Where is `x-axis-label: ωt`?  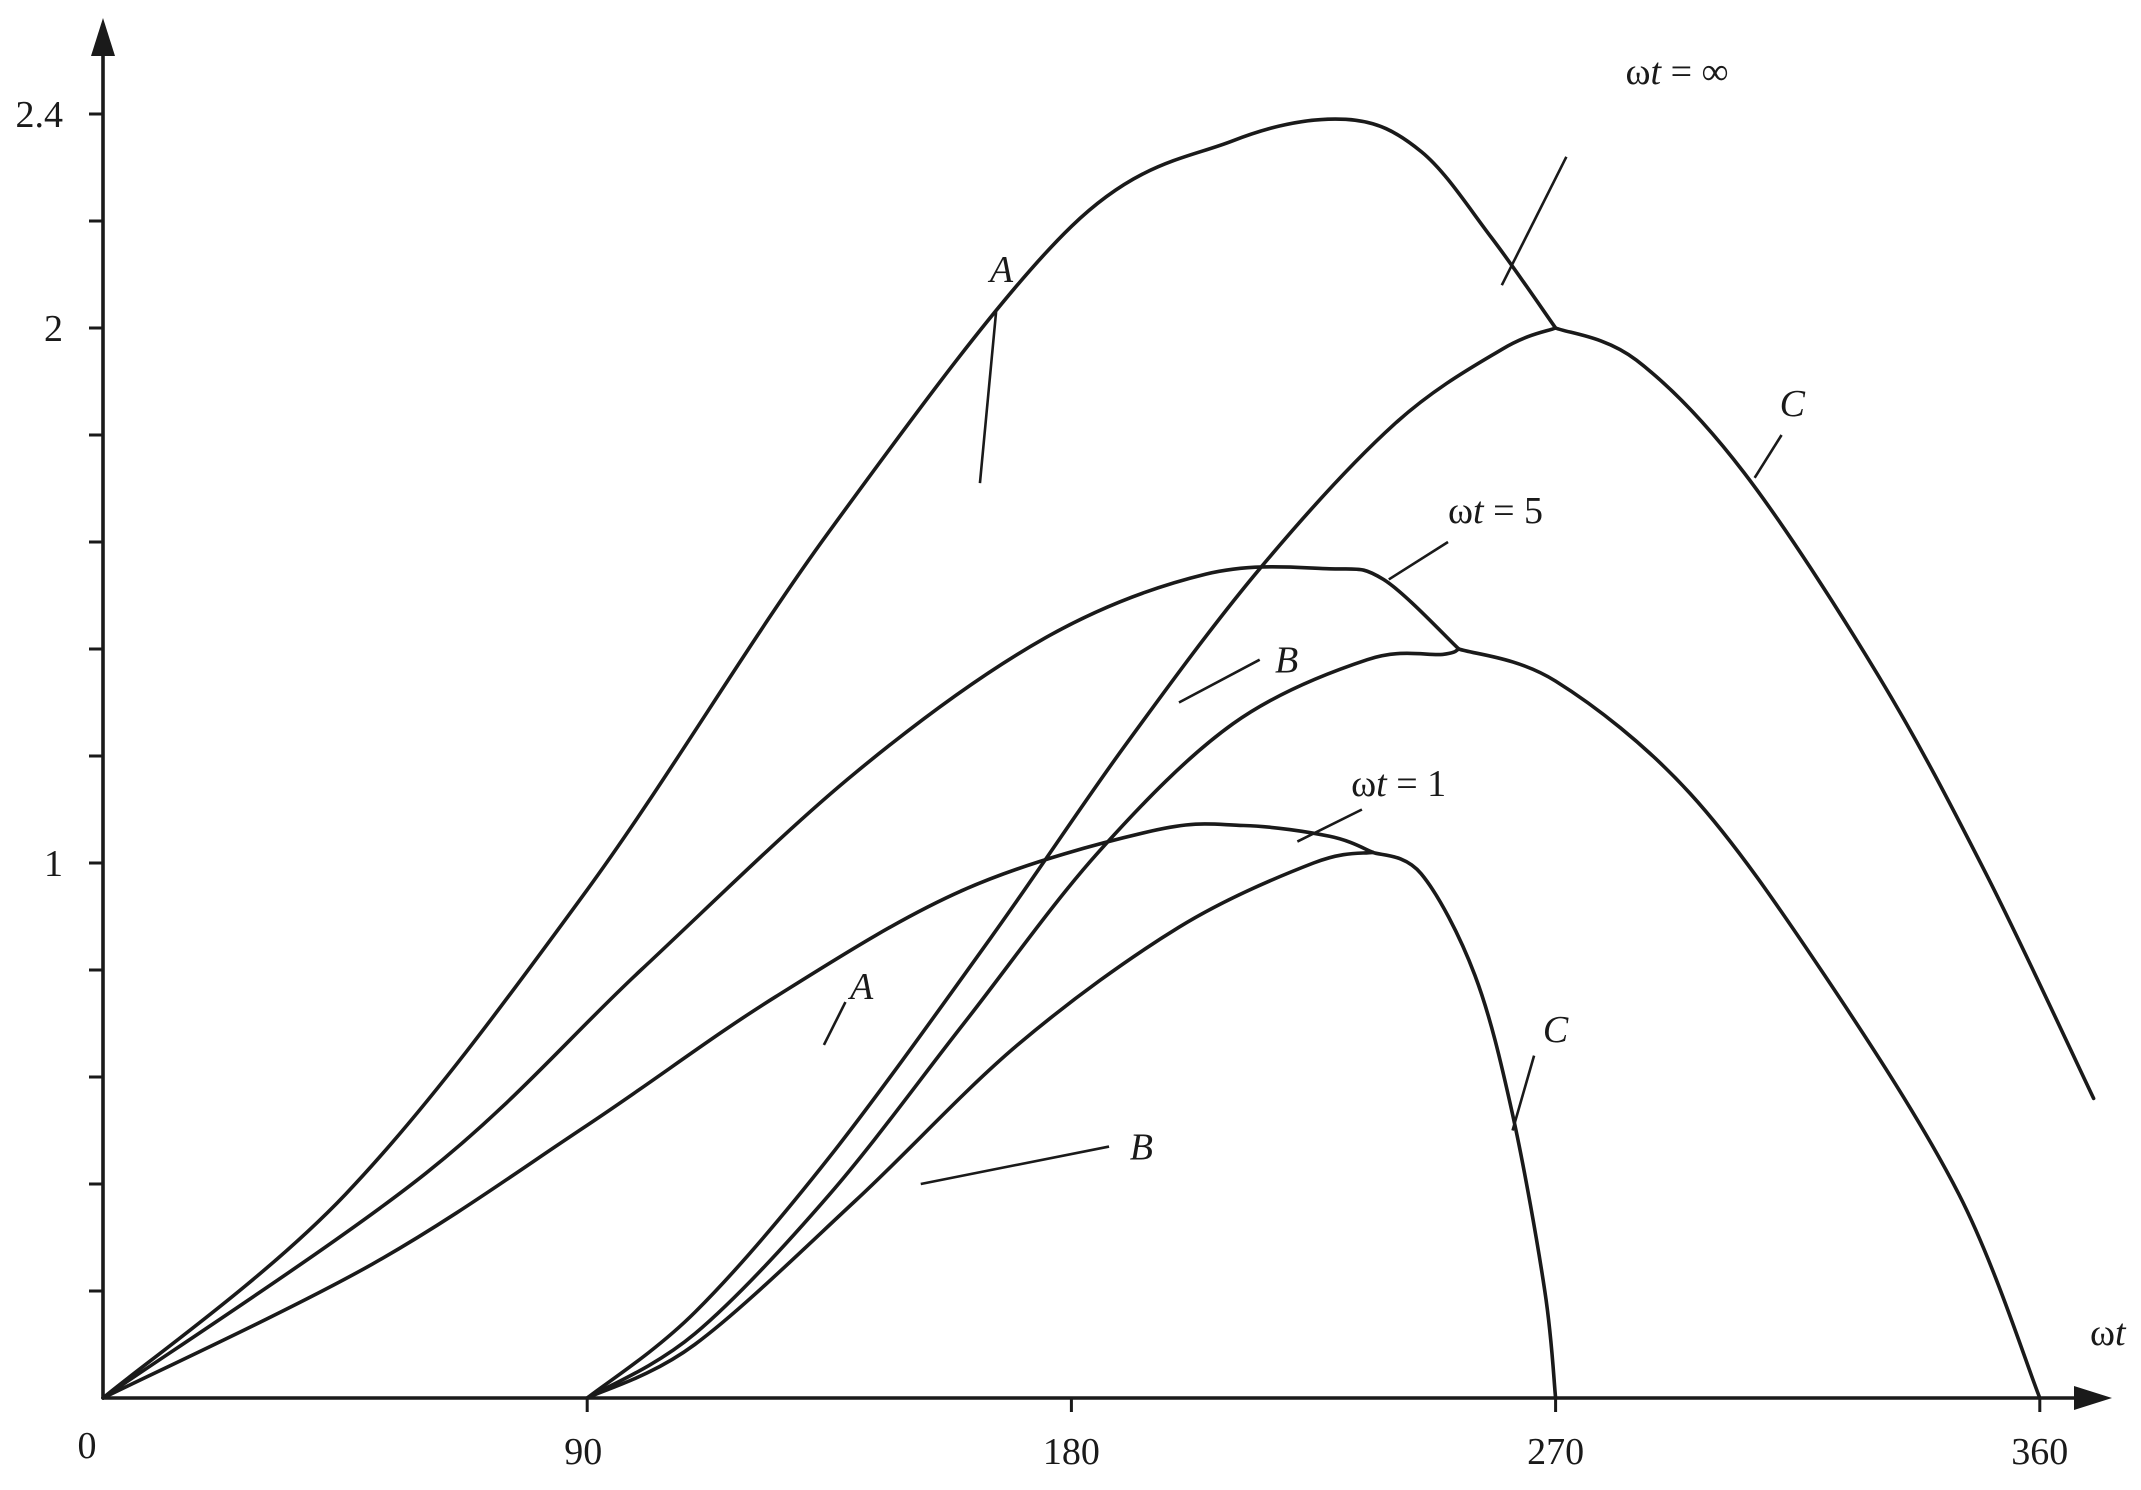 x-axis-label: ωt is located at coordinates (2108, 1333).